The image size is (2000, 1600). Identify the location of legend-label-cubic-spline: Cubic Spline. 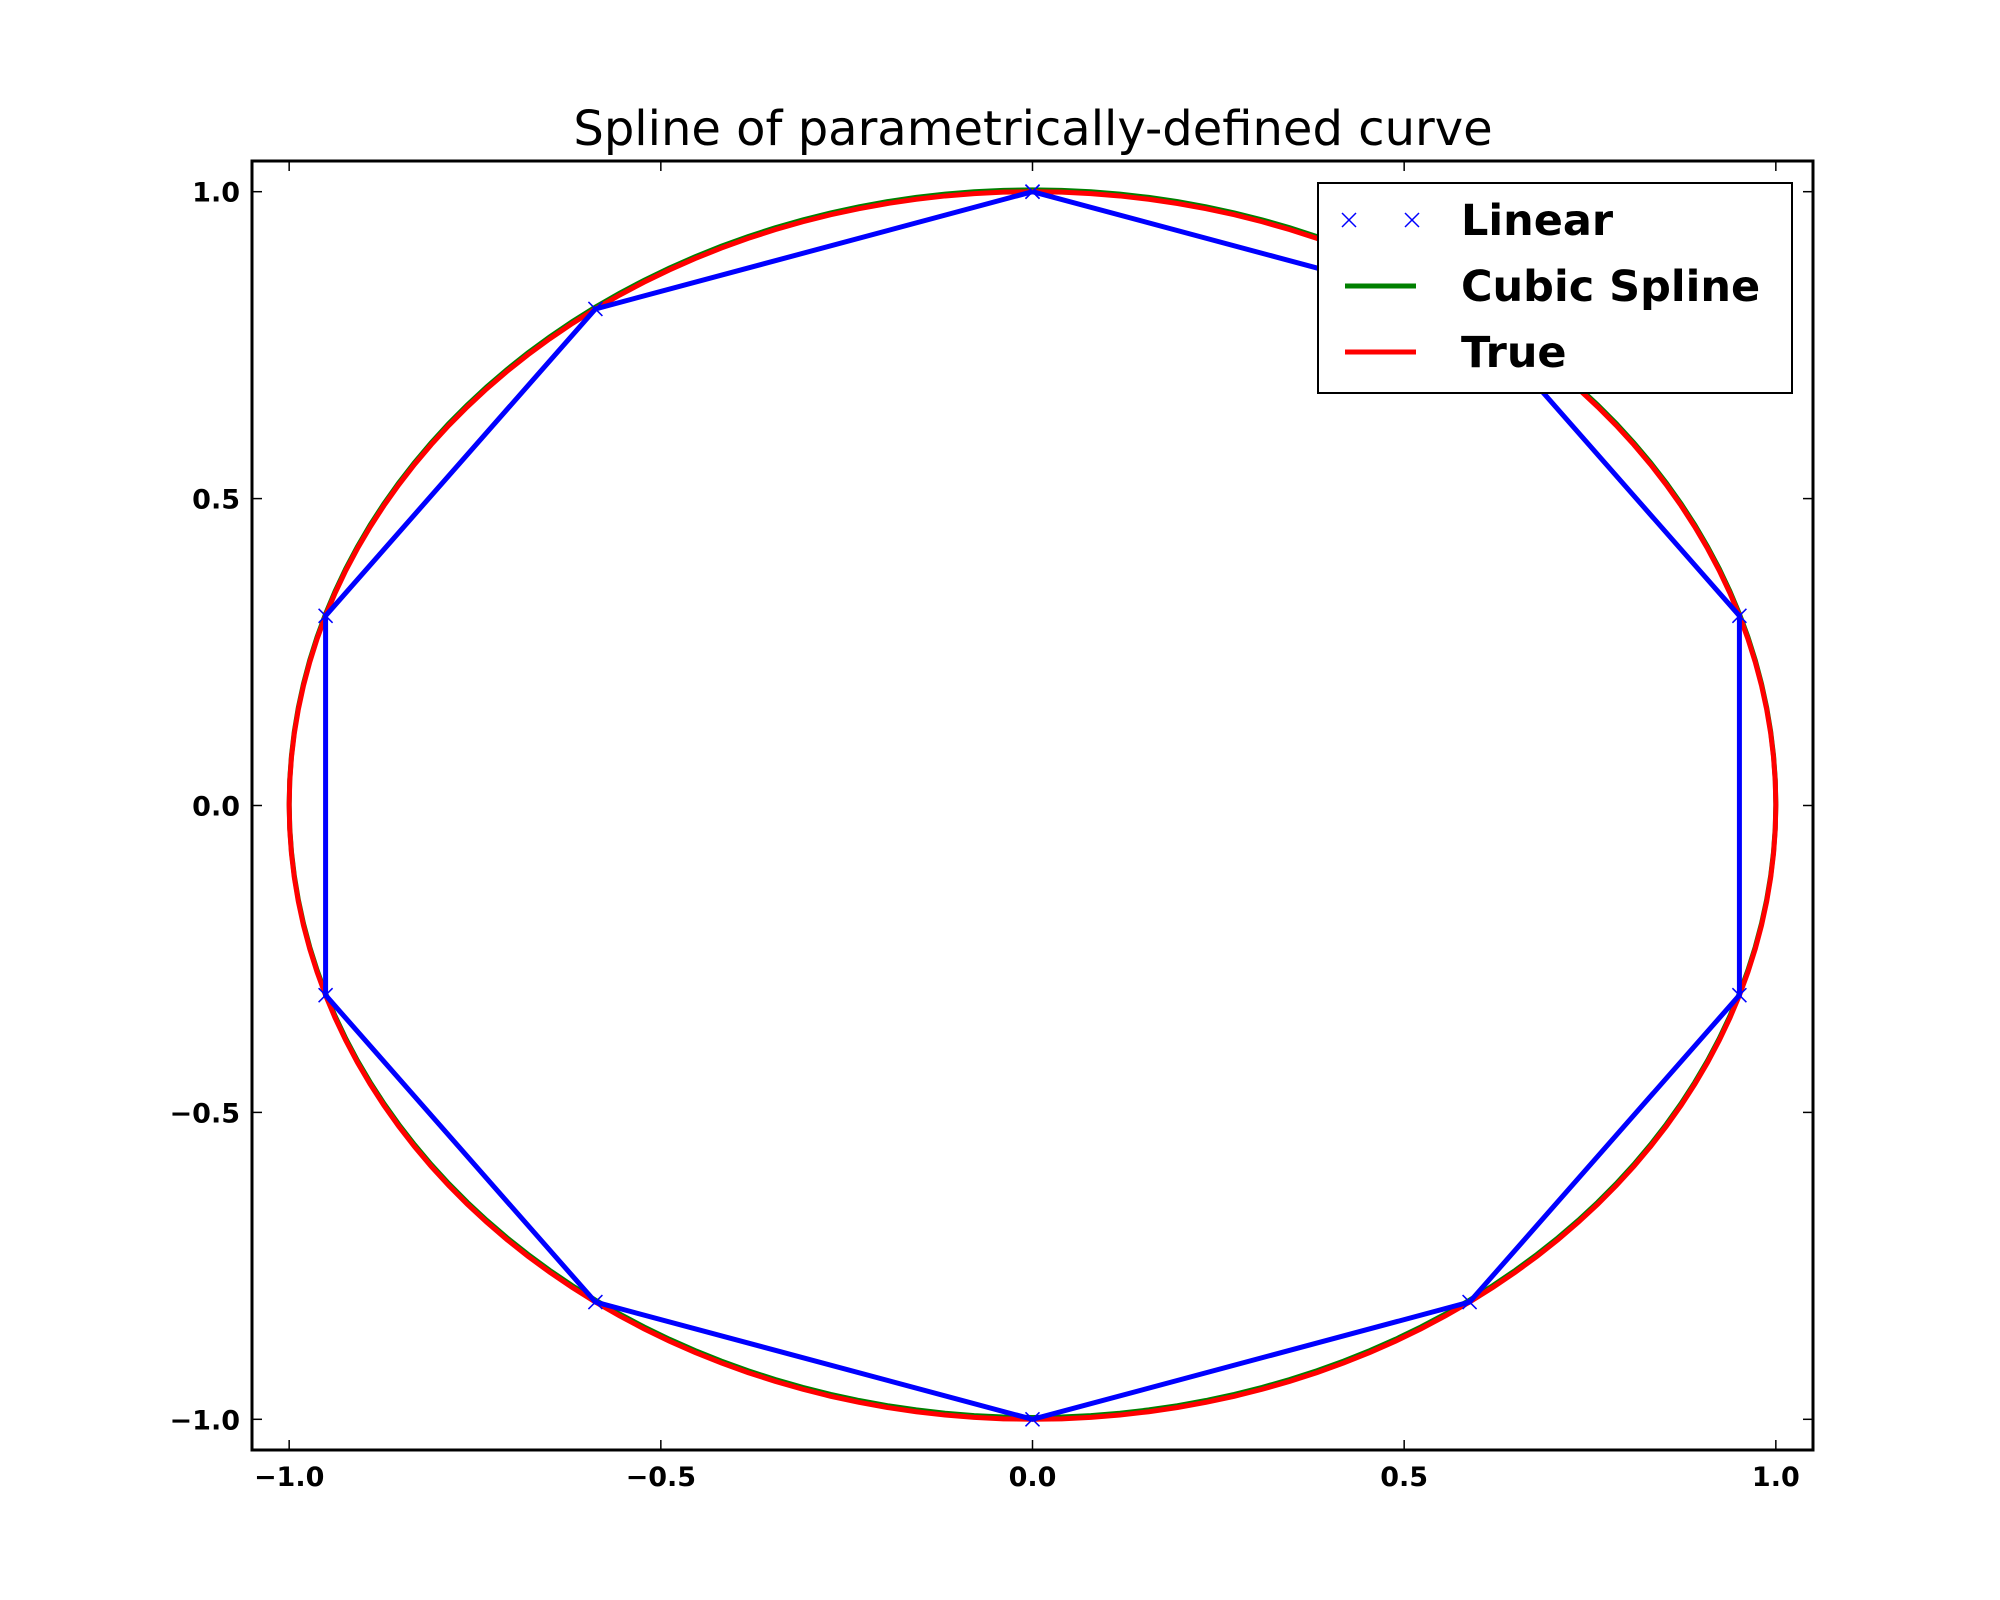
(1610, 287).